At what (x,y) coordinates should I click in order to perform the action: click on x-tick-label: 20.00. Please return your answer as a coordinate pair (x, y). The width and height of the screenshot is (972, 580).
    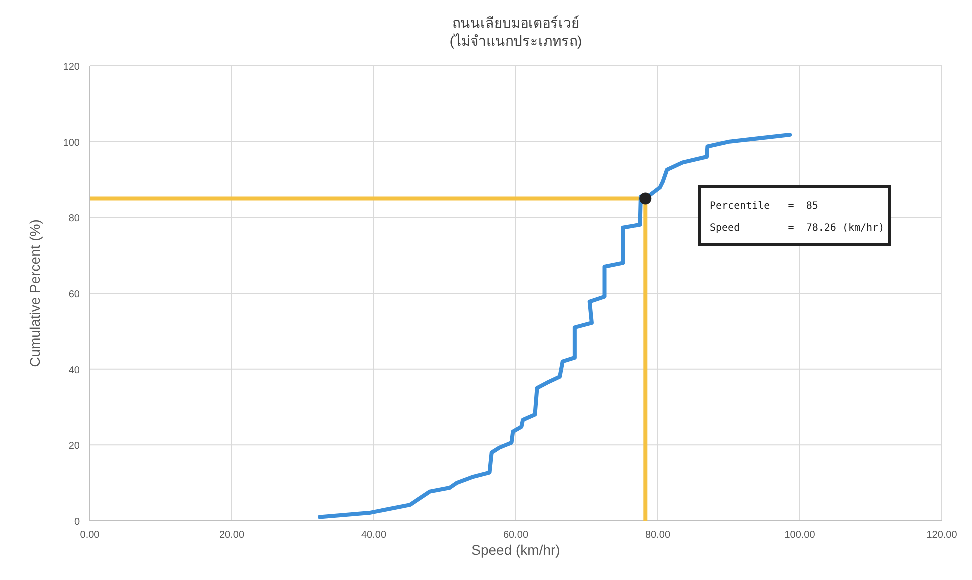
    Looking at the image, I should click on (232, 535).